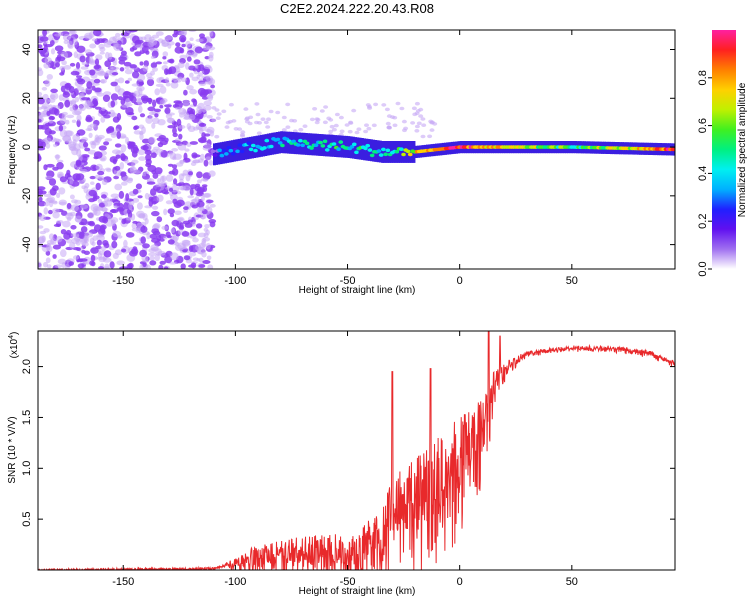 Image resolution: width=750 pixels, height=600 pixels. What do you see at coordinates (27, 196) in the screenshot?
I see `y-tick-label: -20` at bounding box center [27, 196].